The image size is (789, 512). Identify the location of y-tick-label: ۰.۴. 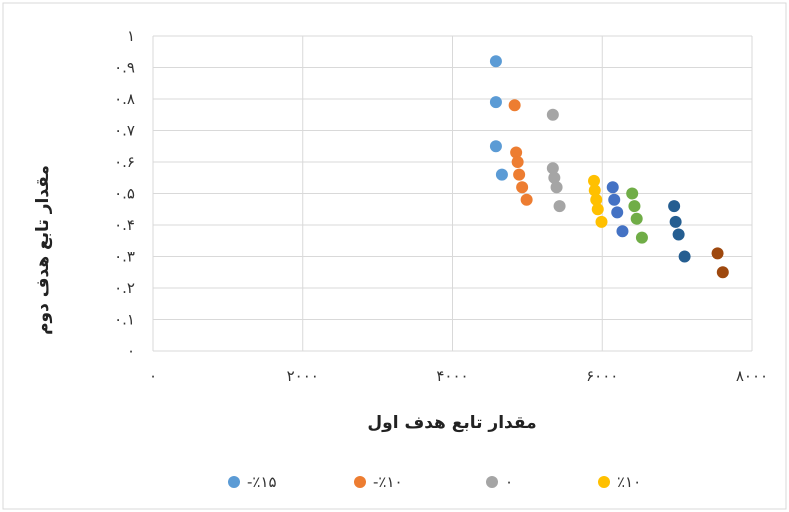
(124, 225).